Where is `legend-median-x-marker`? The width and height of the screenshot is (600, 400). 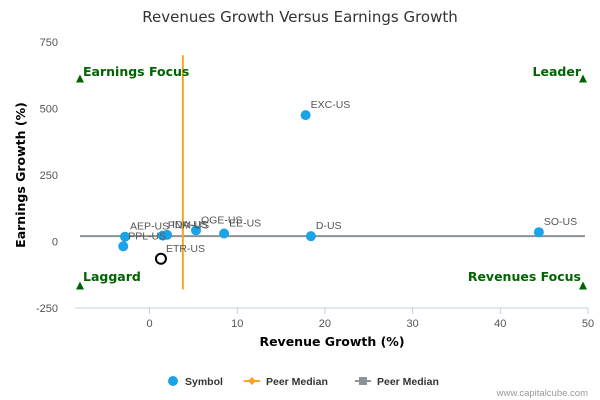
legend-median-x-marker is located at coordinates (252, 381).